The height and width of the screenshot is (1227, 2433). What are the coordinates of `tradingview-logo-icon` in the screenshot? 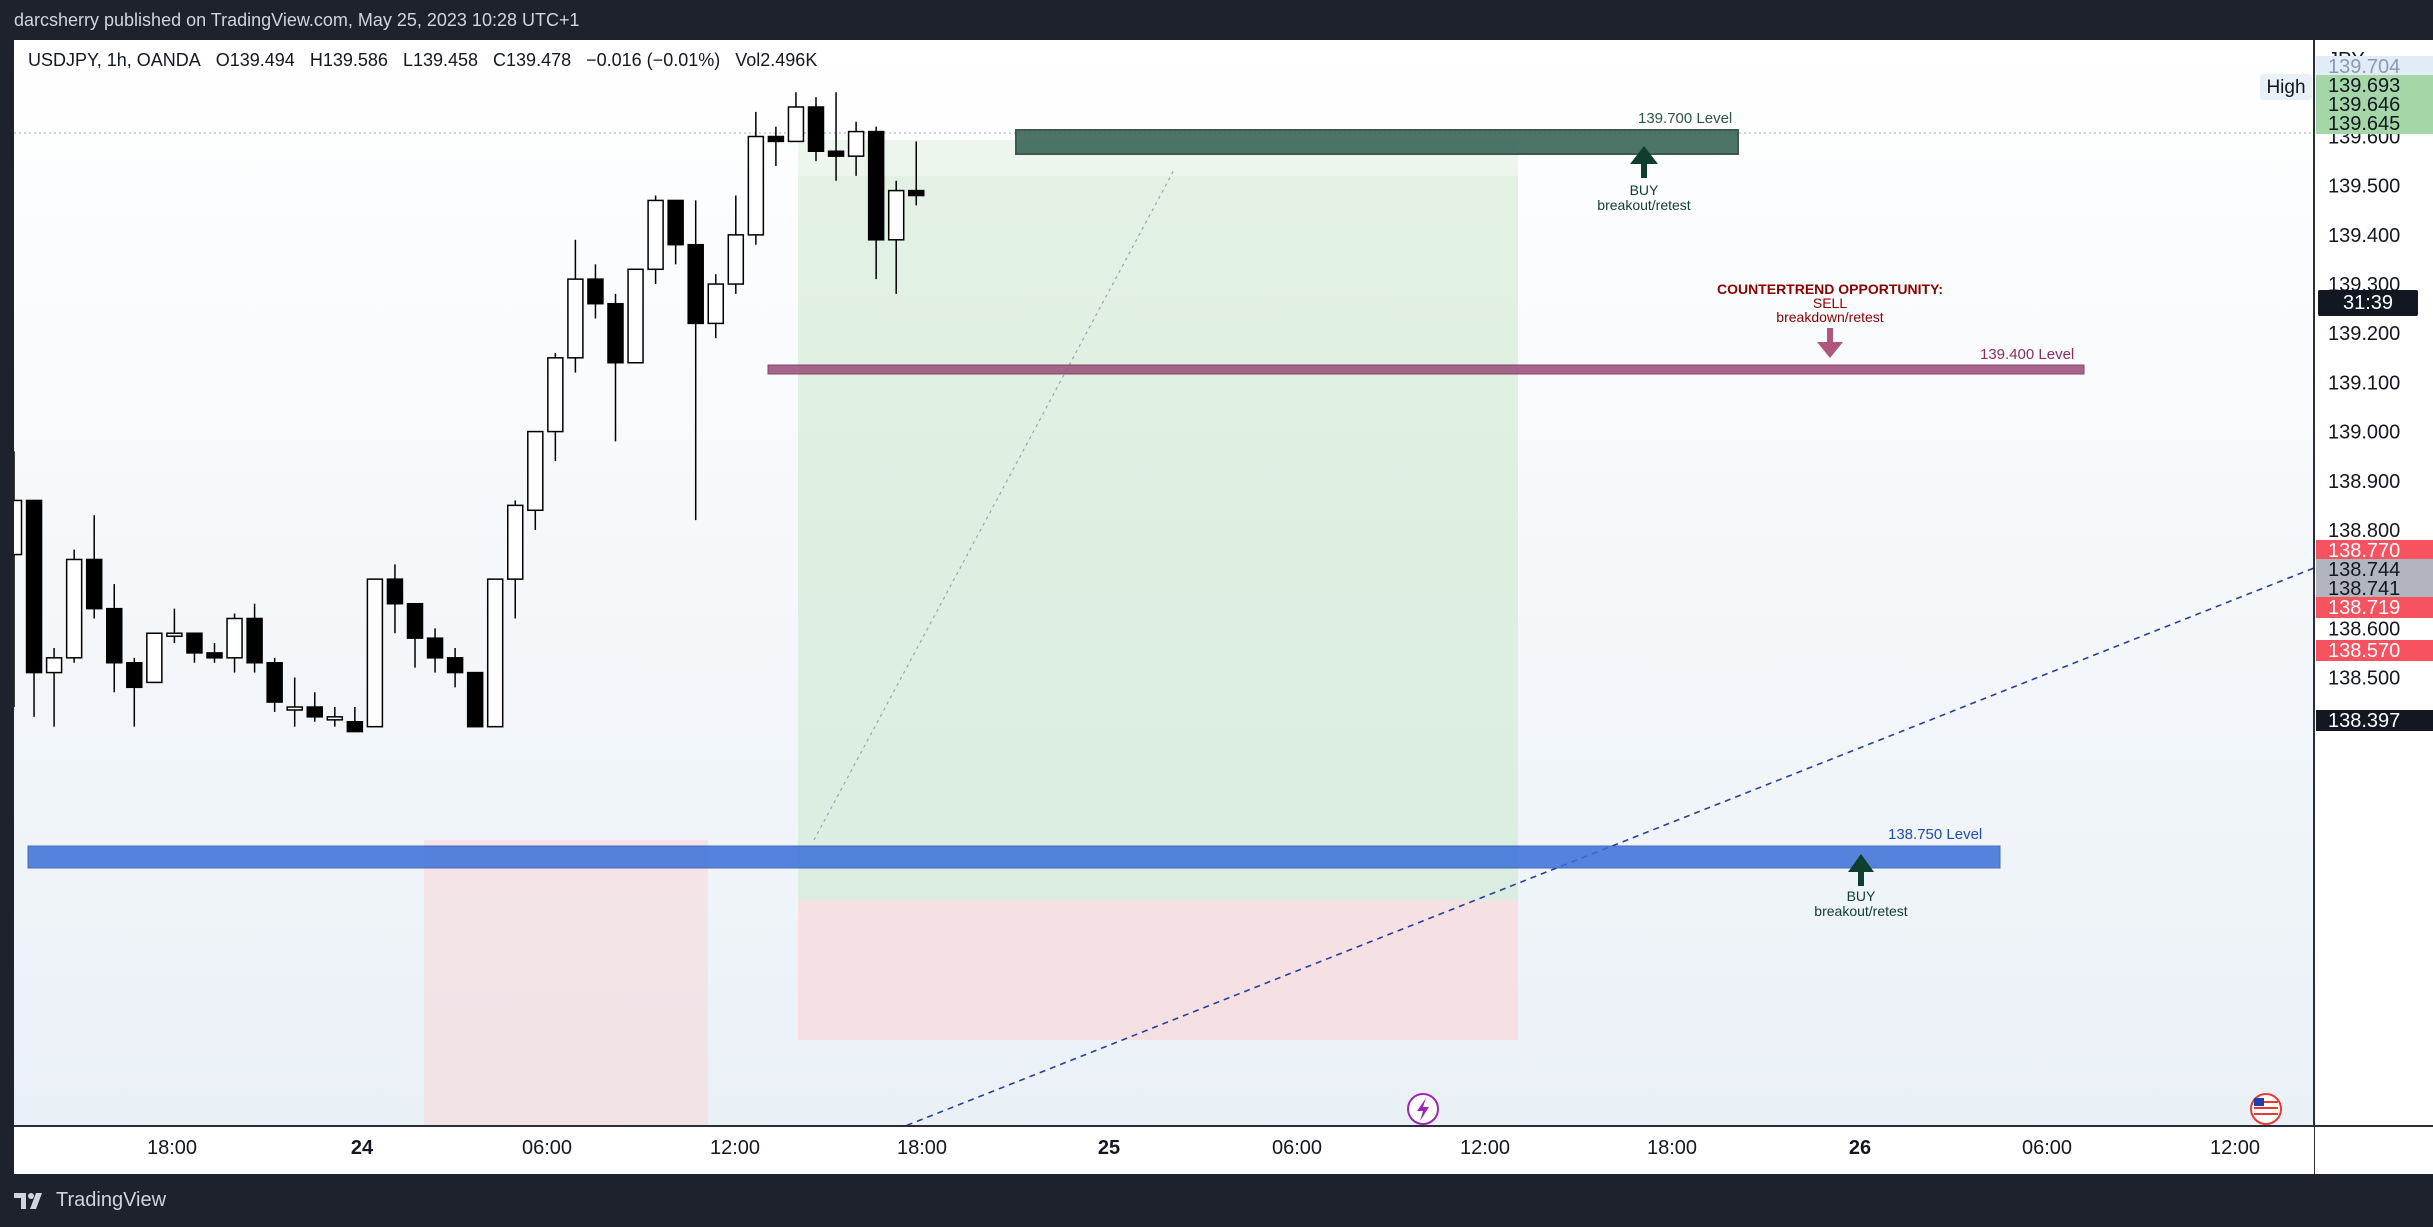 It's located at (31, 1201).